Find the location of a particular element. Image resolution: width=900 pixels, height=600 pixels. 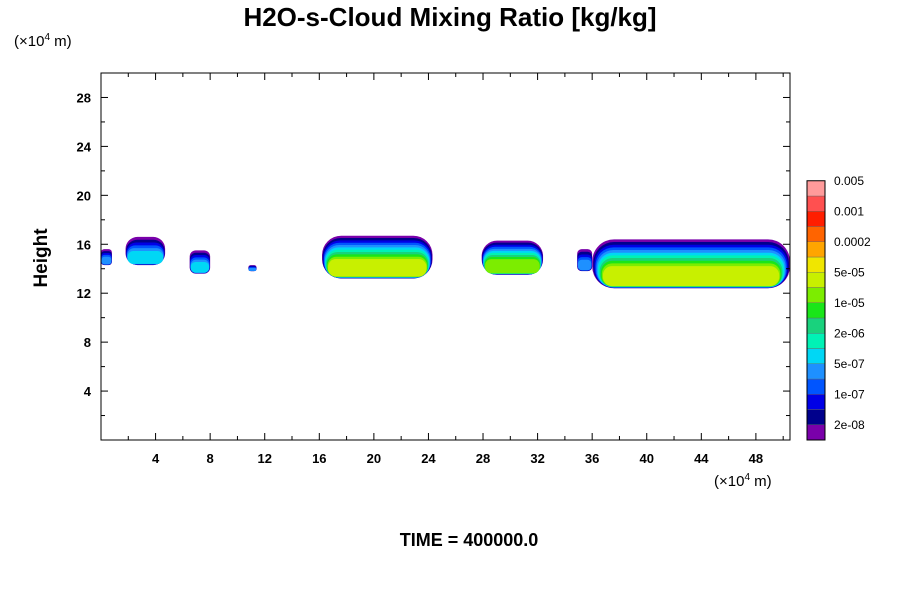

x-axis-unit: (×104 m) is located at coordinates (743, 481).